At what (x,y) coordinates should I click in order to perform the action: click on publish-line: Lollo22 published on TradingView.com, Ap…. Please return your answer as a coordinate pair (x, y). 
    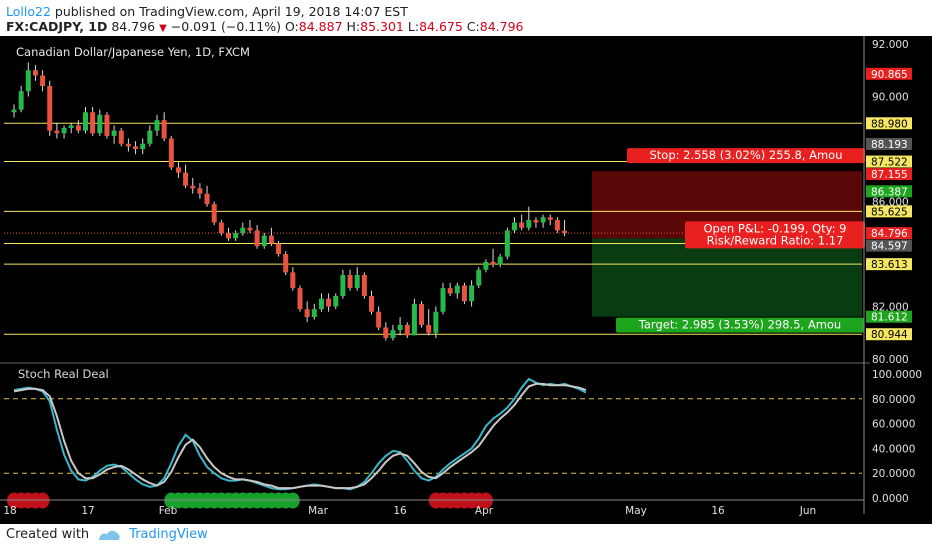
    Looking at the image, I should click on (207, 11).